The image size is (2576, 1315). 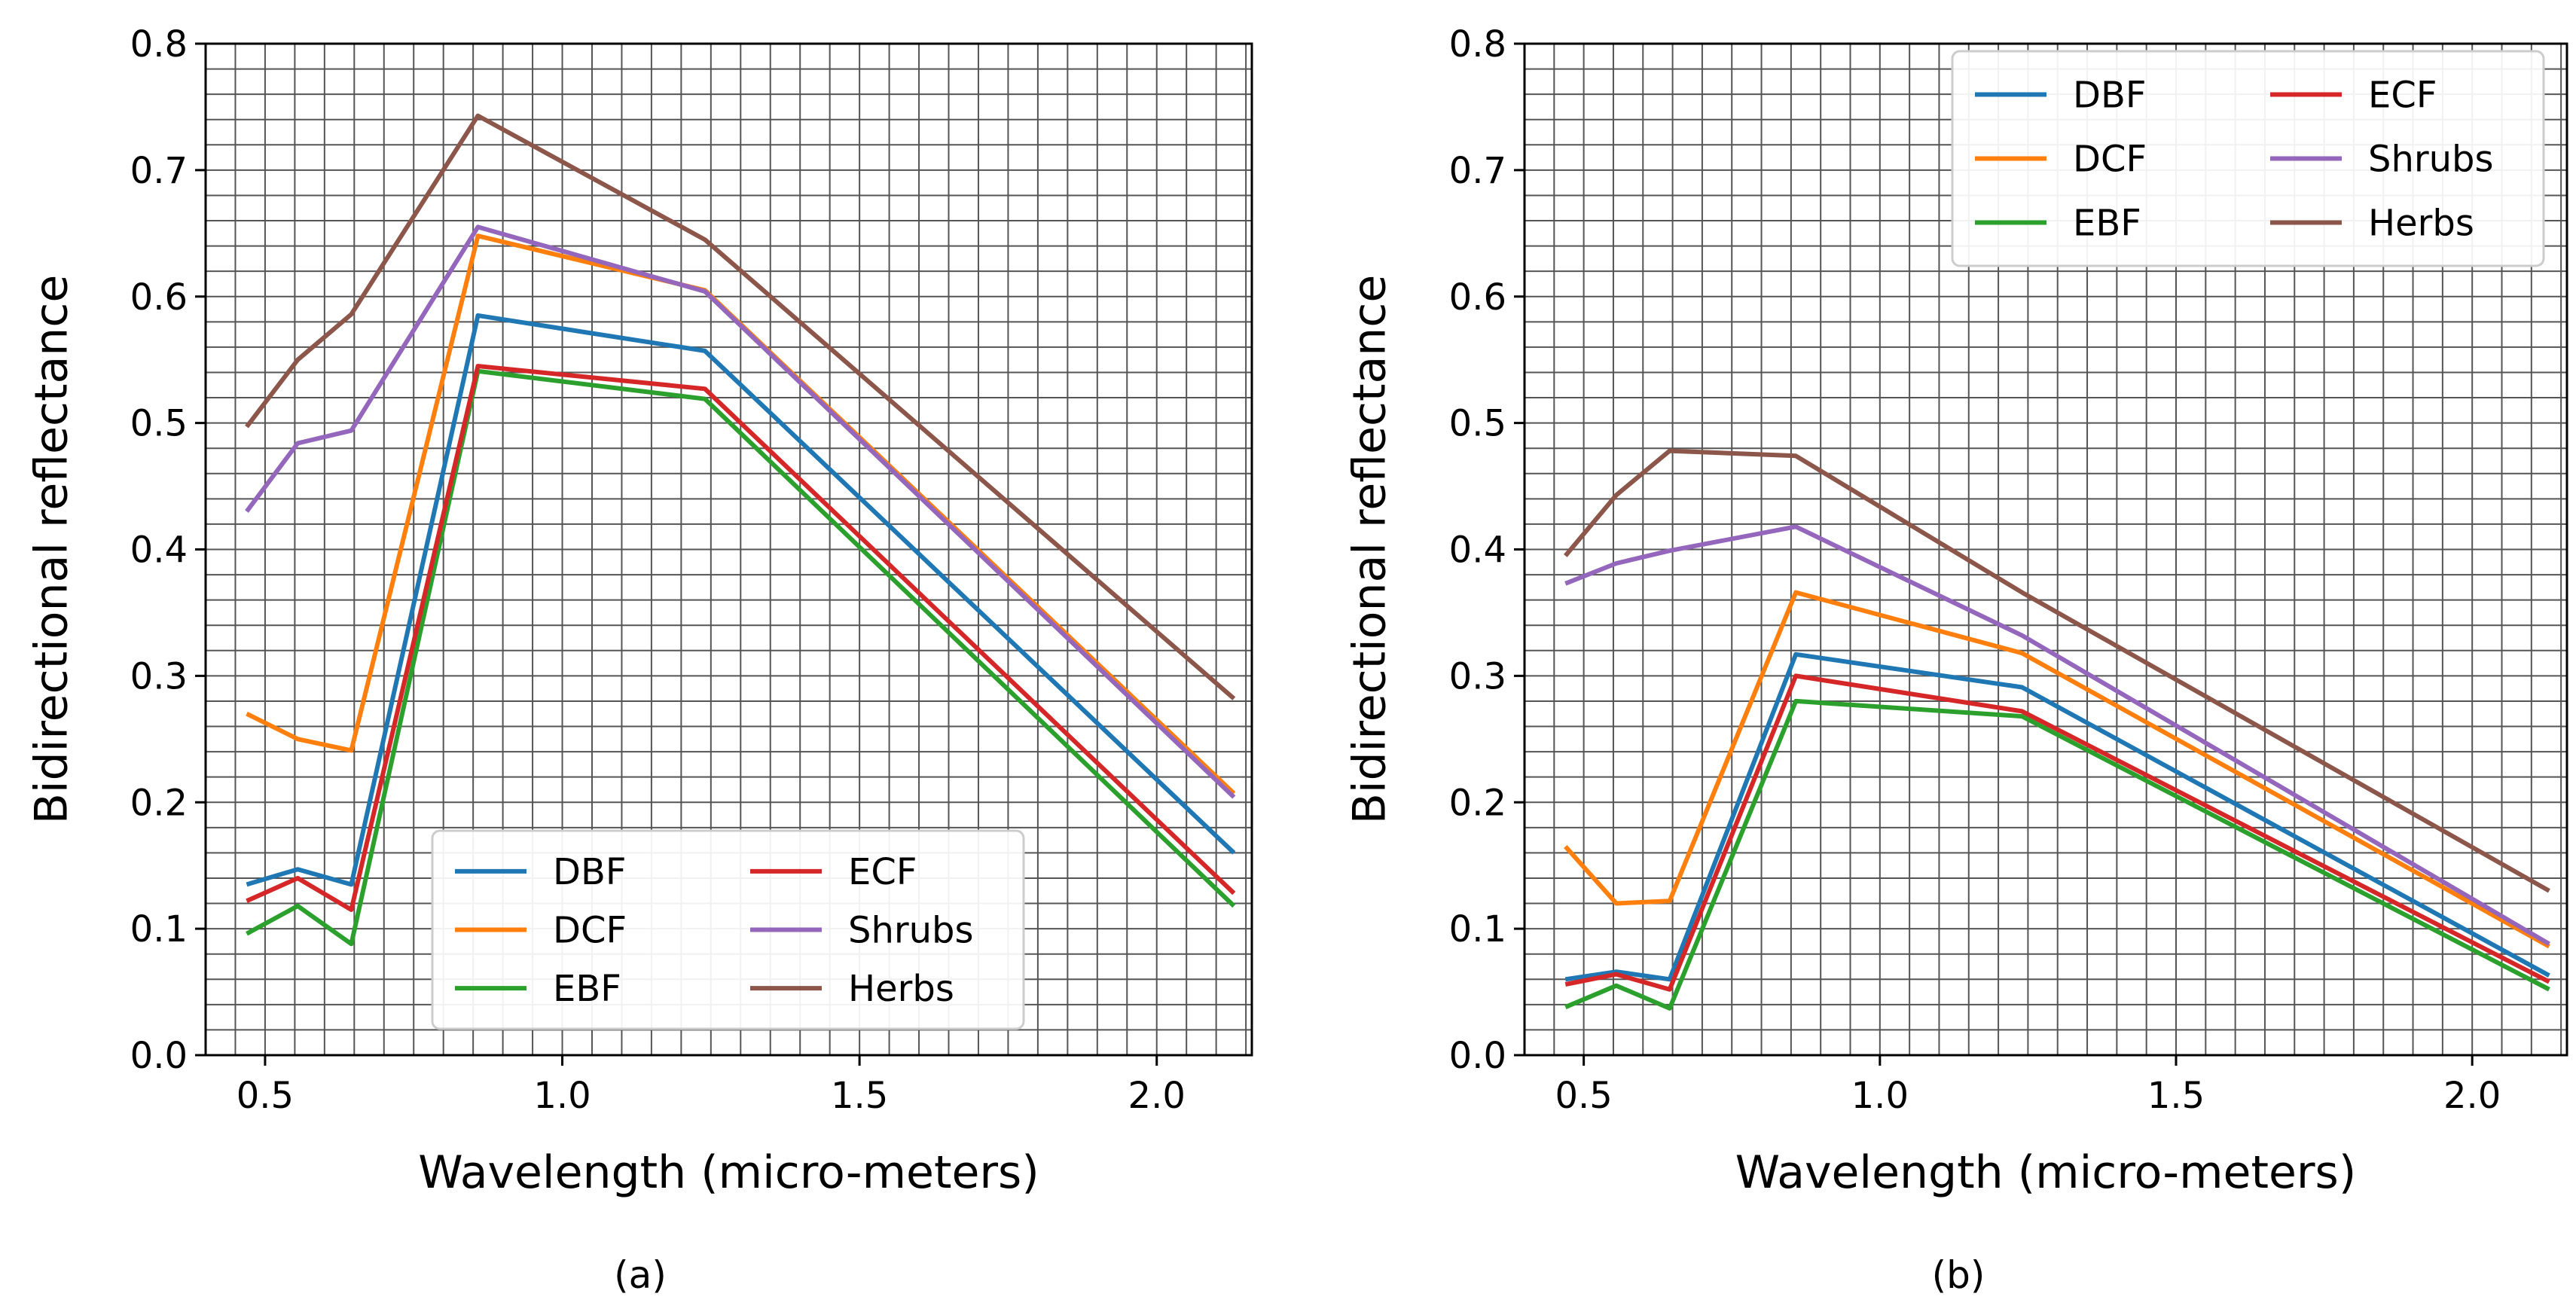 I want to click on series-line-ebf, so click(x=2057, y=854).